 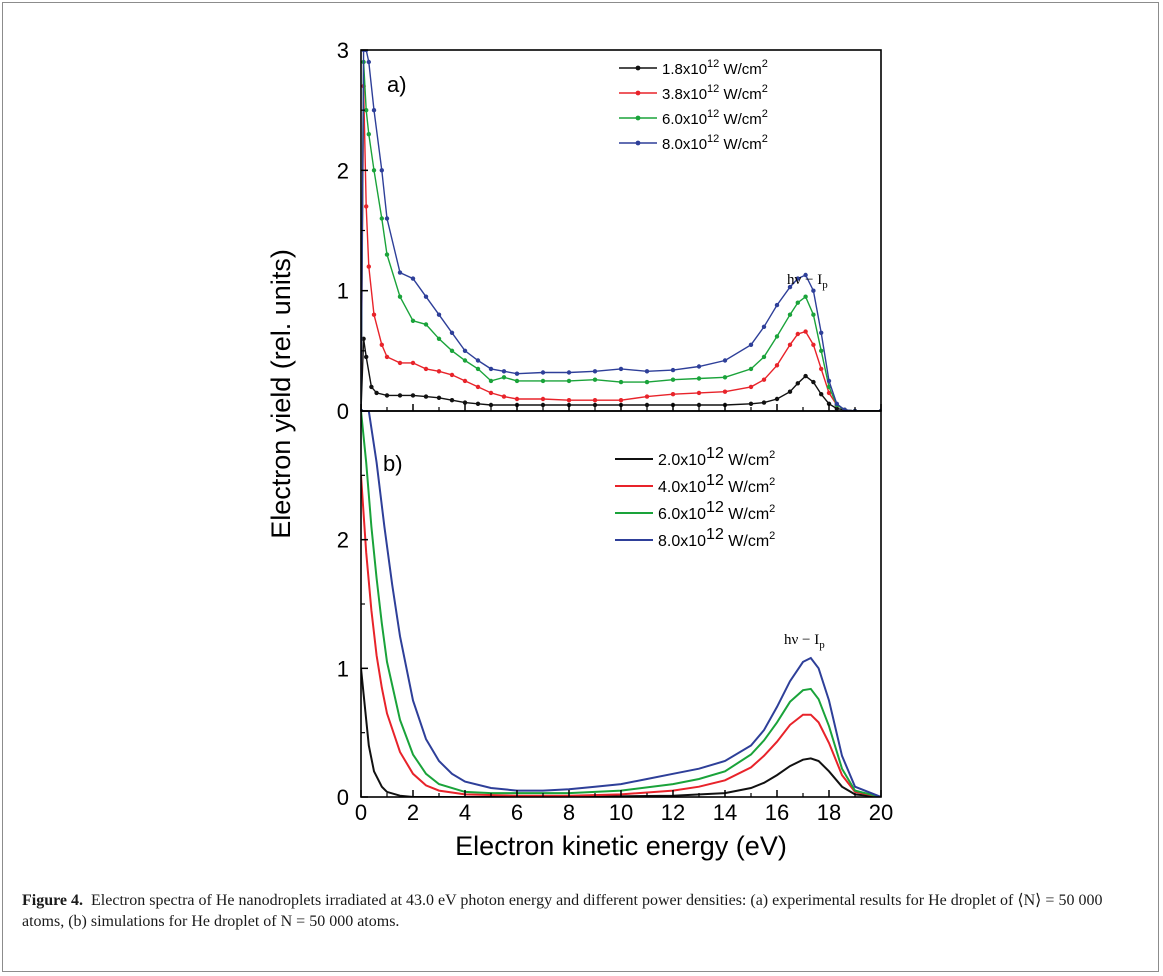 I want to click on x-tick-label: 18, so click(x=829, y=812).